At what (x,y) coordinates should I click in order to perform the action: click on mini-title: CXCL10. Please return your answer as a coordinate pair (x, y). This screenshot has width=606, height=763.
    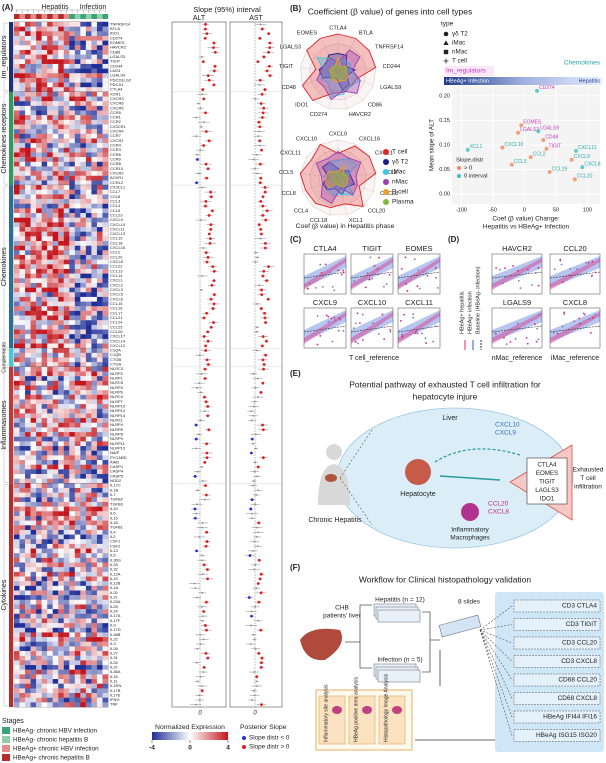
    Looking at the image, I should click on (372, 302).